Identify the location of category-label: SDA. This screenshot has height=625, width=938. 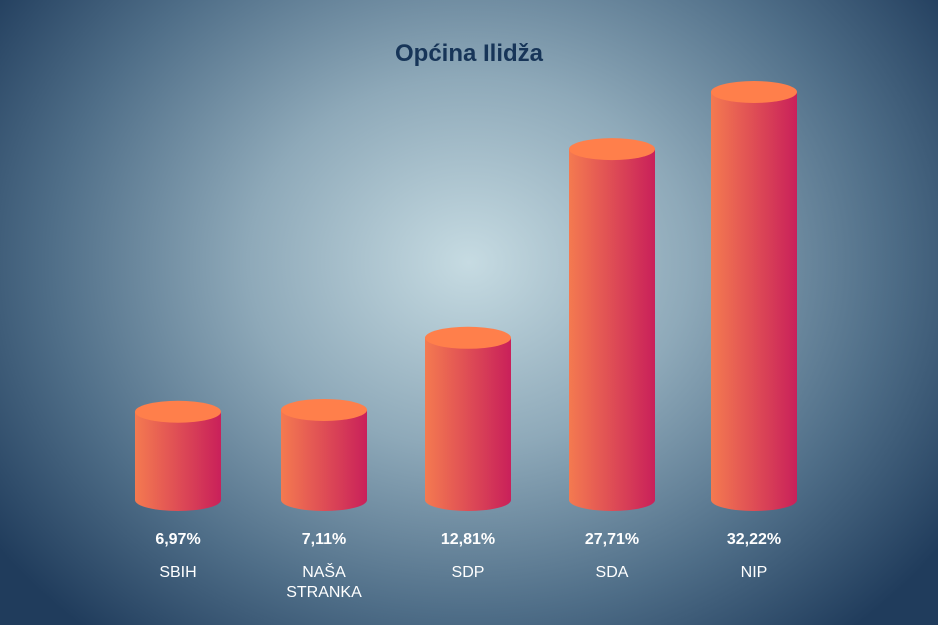
(612, 573).